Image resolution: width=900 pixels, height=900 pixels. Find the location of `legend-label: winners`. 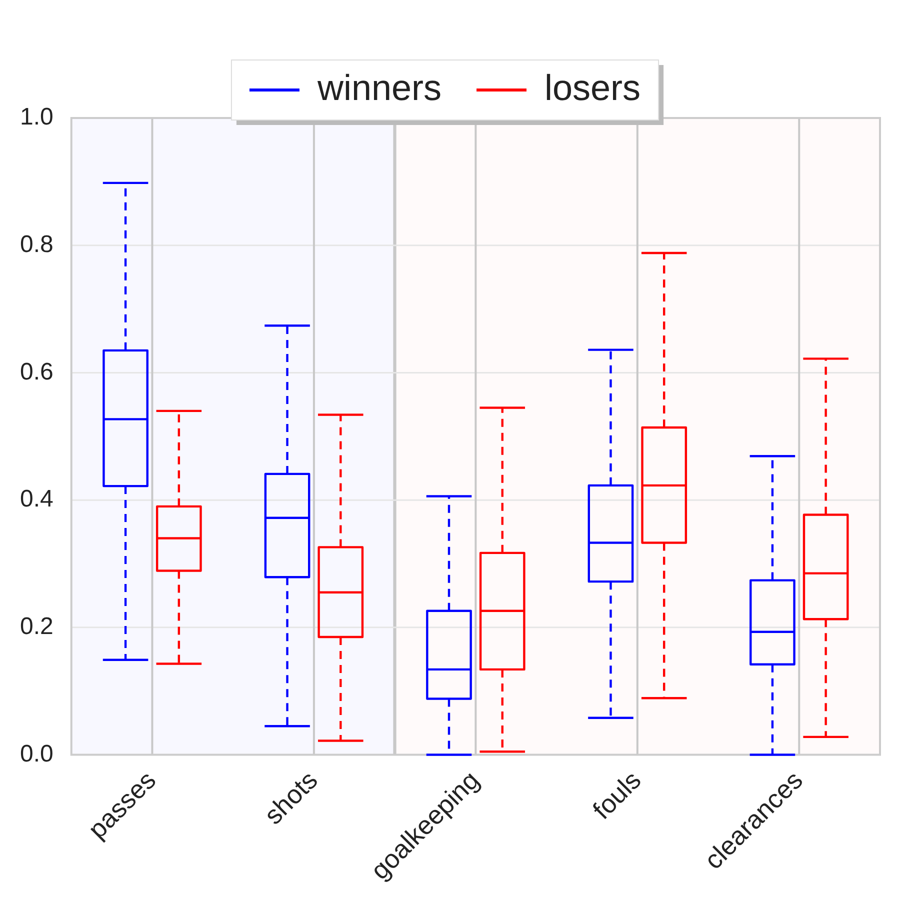

legend-label: winners is located at coordinates (379, 87).